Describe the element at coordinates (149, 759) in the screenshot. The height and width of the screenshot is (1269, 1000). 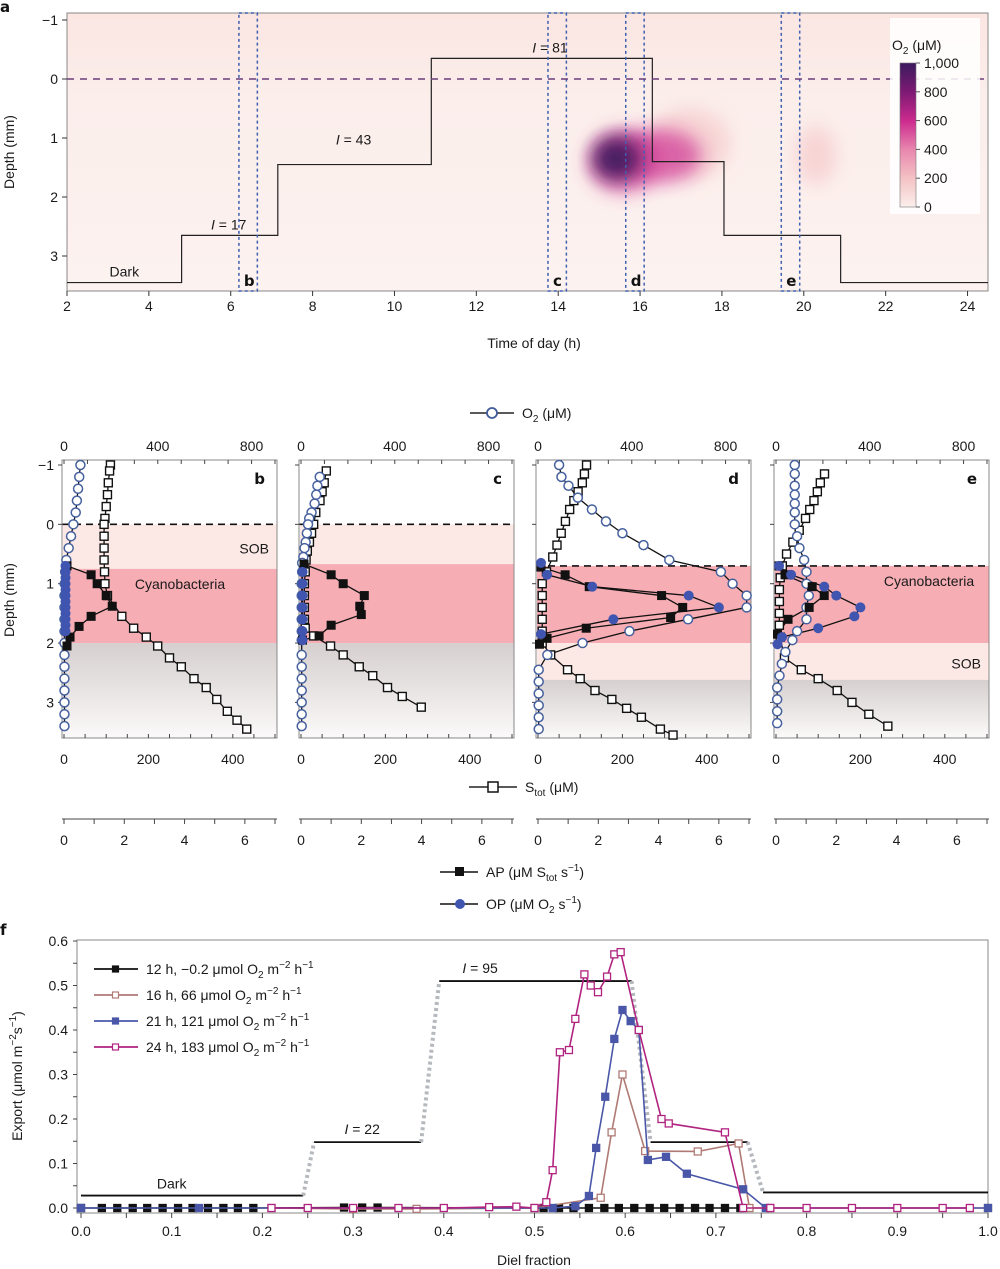
I see `stot-tick-label: 200` at that location.